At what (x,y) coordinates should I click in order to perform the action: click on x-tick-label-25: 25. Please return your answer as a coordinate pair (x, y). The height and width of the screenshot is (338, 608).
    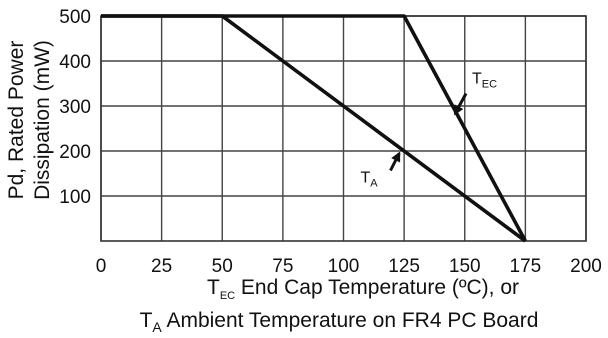
    Looking at the image, I should click on (161, 266).